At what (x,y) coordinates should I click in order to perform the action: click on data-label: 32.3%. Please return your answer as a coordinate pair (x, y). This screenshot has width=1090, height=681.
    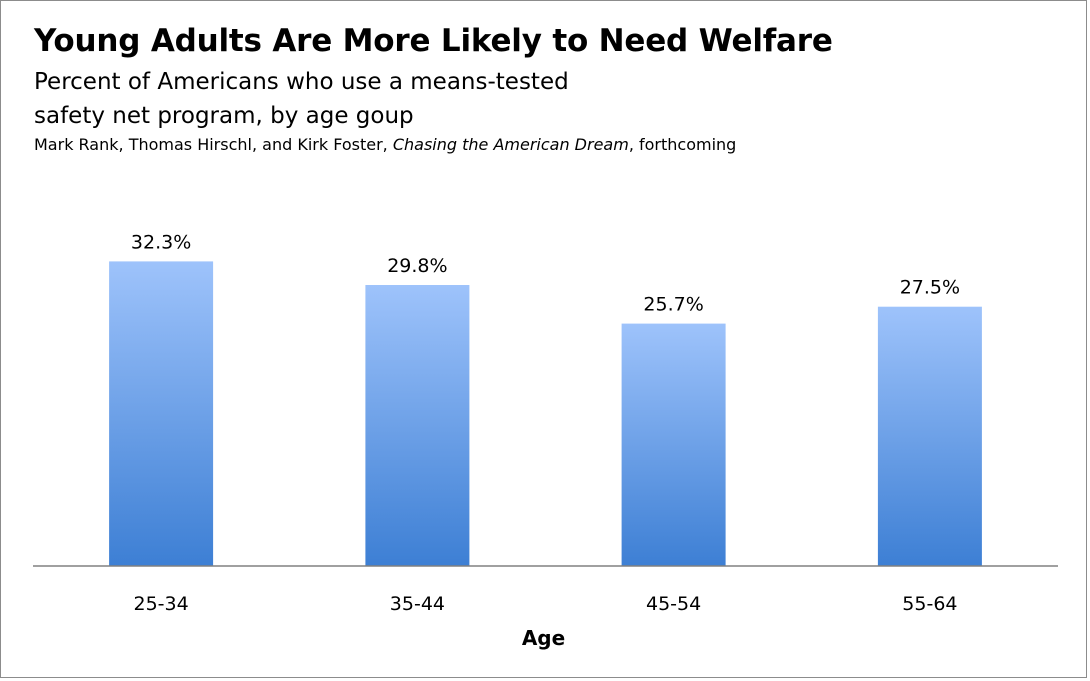
    Looking at the image, I should click on (161, 242).